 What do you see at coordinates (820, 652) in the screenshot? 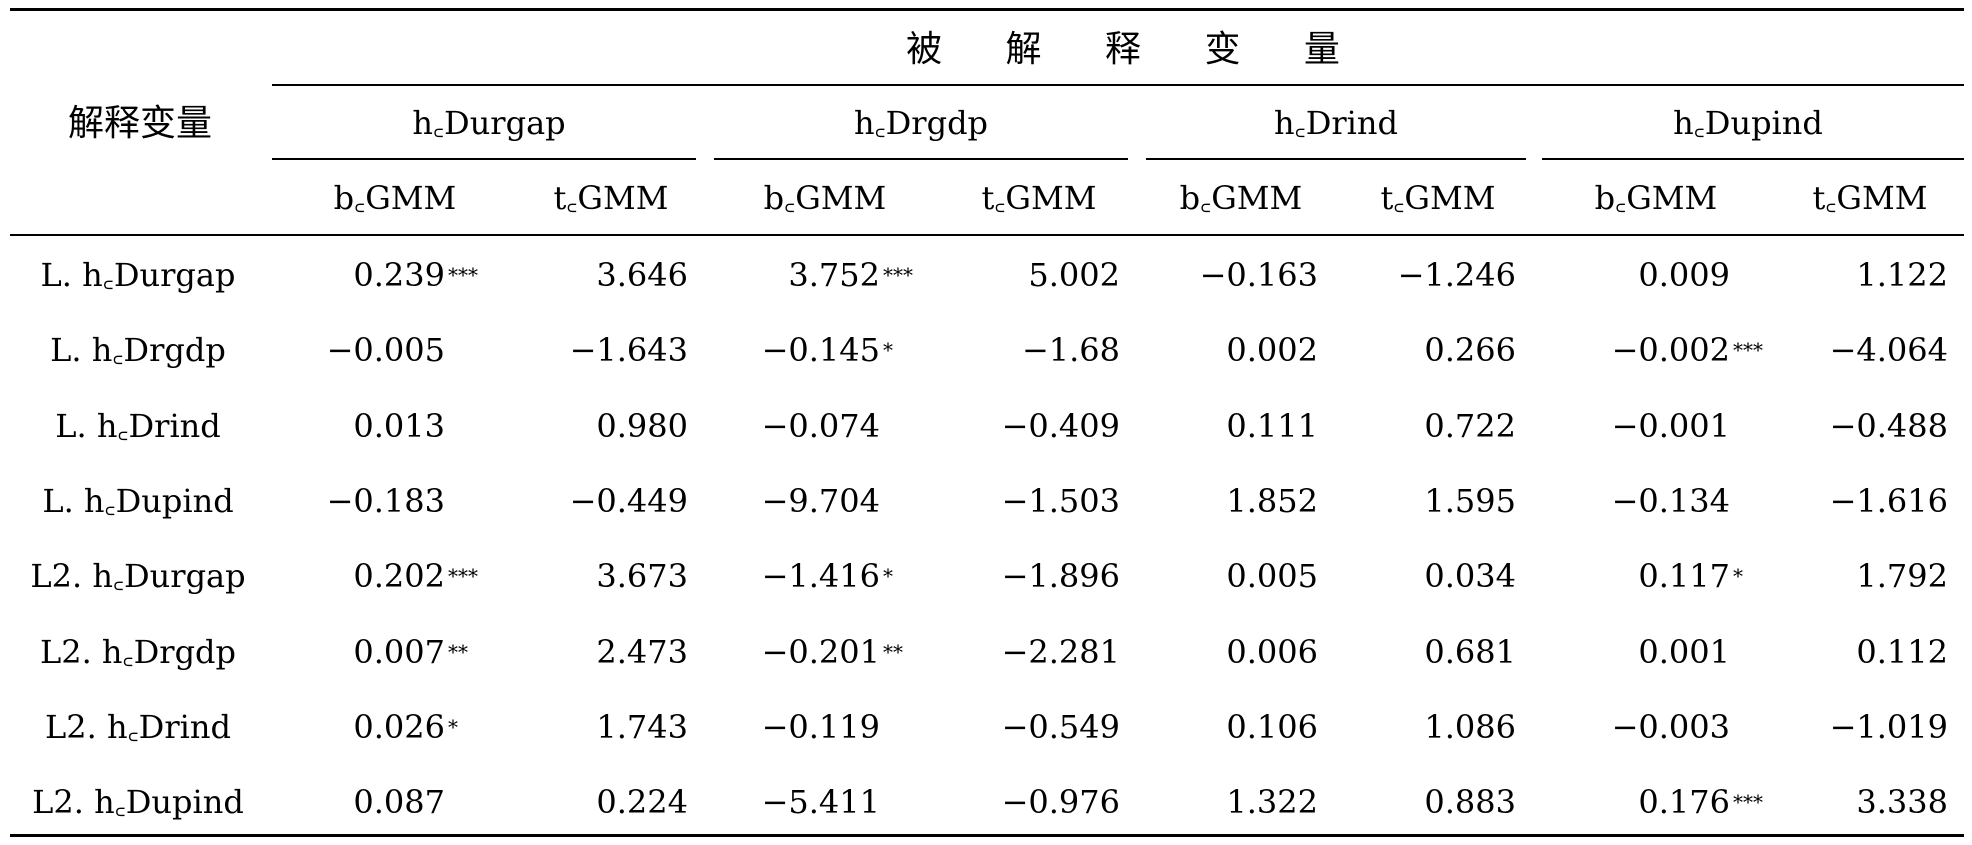
I see `coef-cell: −0.201` at bounding box center [820, 652].